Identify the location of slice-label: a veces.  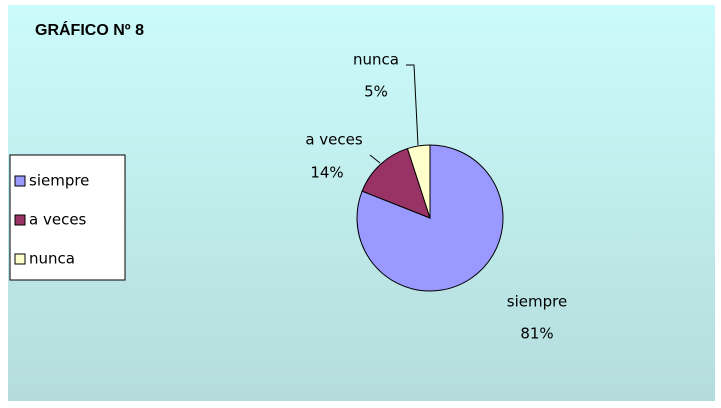
(334, 140).